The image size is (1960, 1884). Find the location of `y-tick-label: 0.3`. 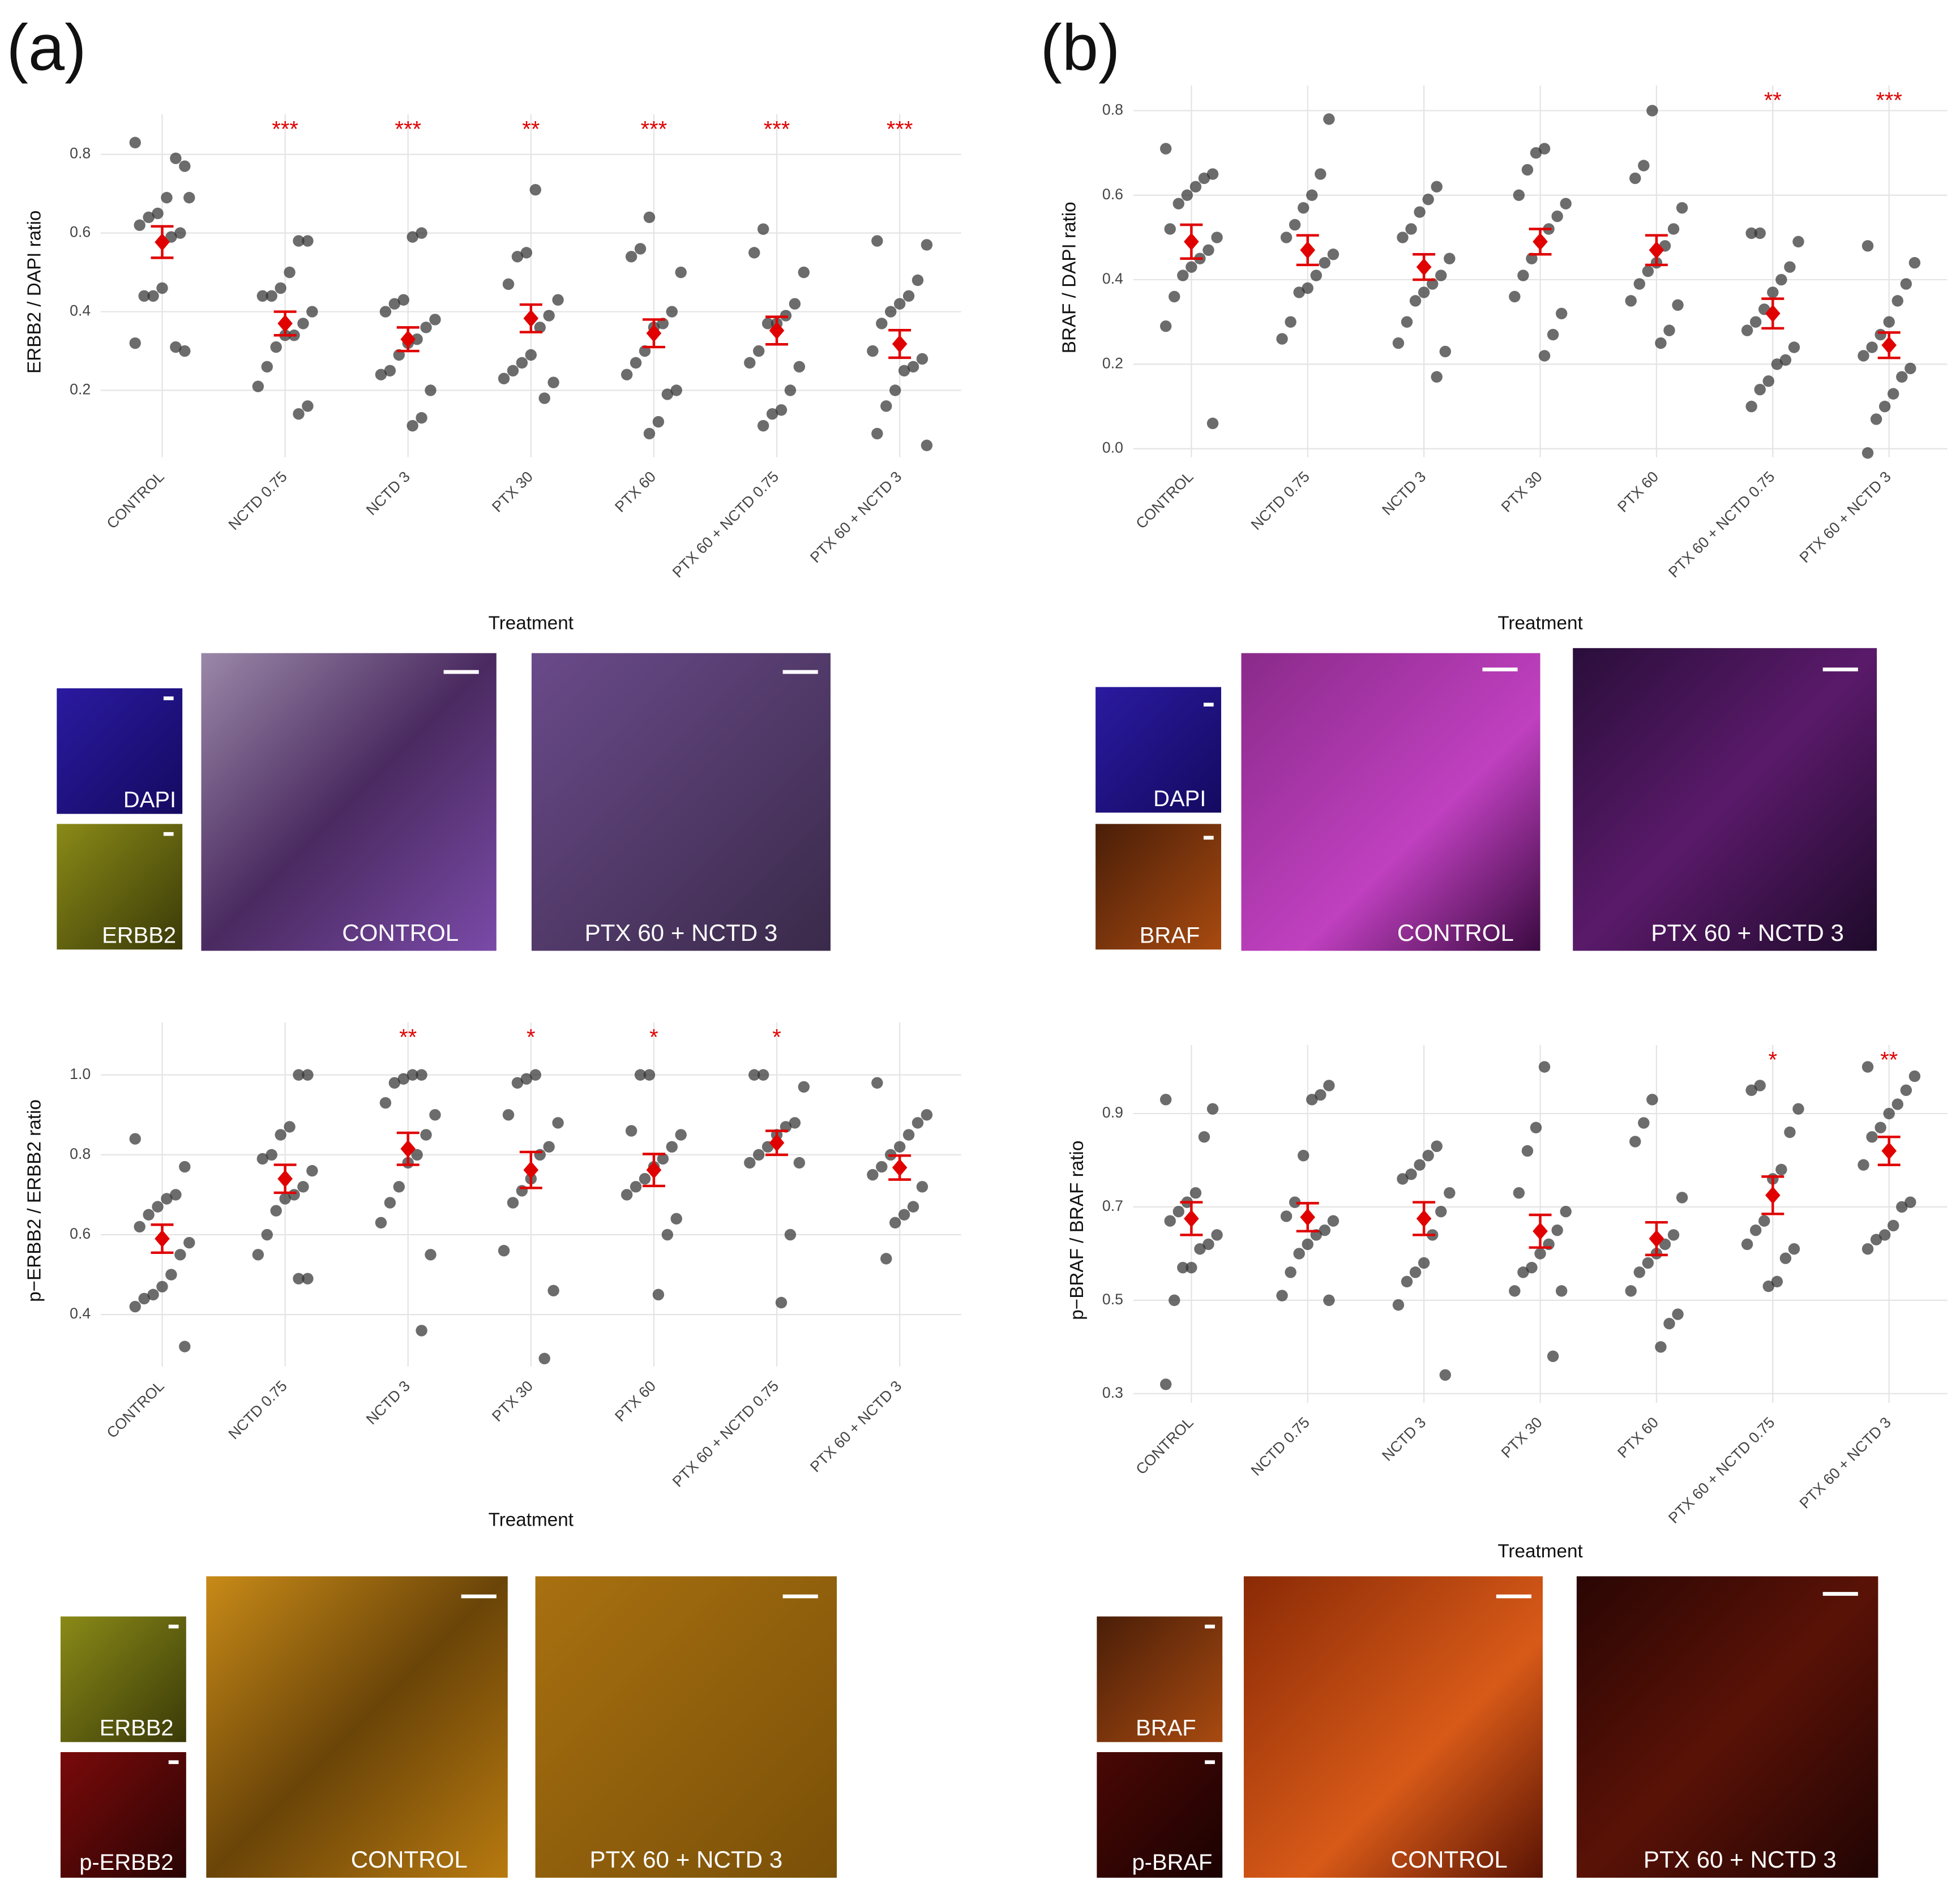

y-tick-label: 0.3 is located at coordinates (1112, 1393).